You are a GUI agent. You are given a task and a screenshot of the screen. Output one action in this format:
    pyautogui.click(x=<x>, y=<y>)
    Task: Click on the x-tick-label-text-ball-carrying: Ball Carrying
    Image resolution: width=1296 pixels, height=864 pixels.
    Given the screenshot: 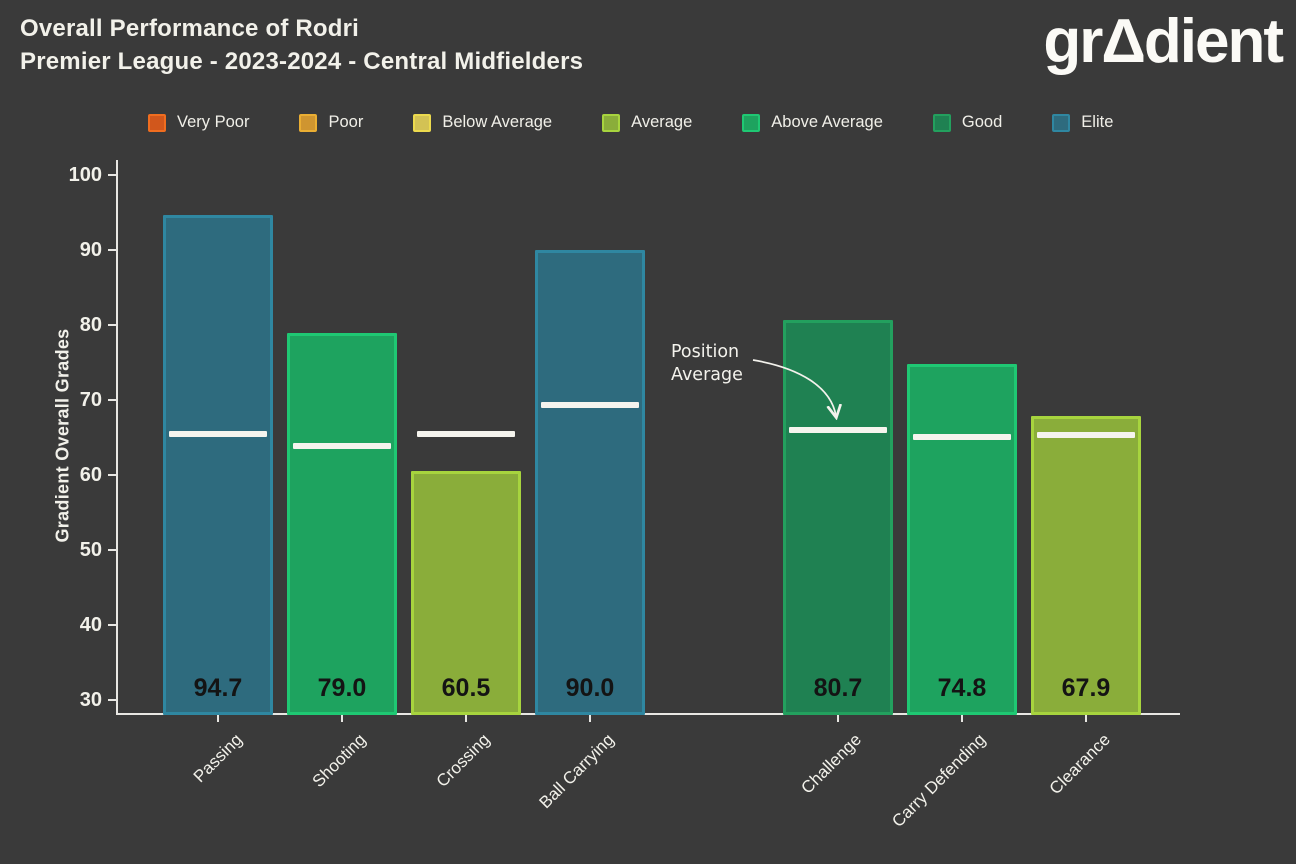 What is the action you would take?
    pyautogui.click(x=576, y=771)
    